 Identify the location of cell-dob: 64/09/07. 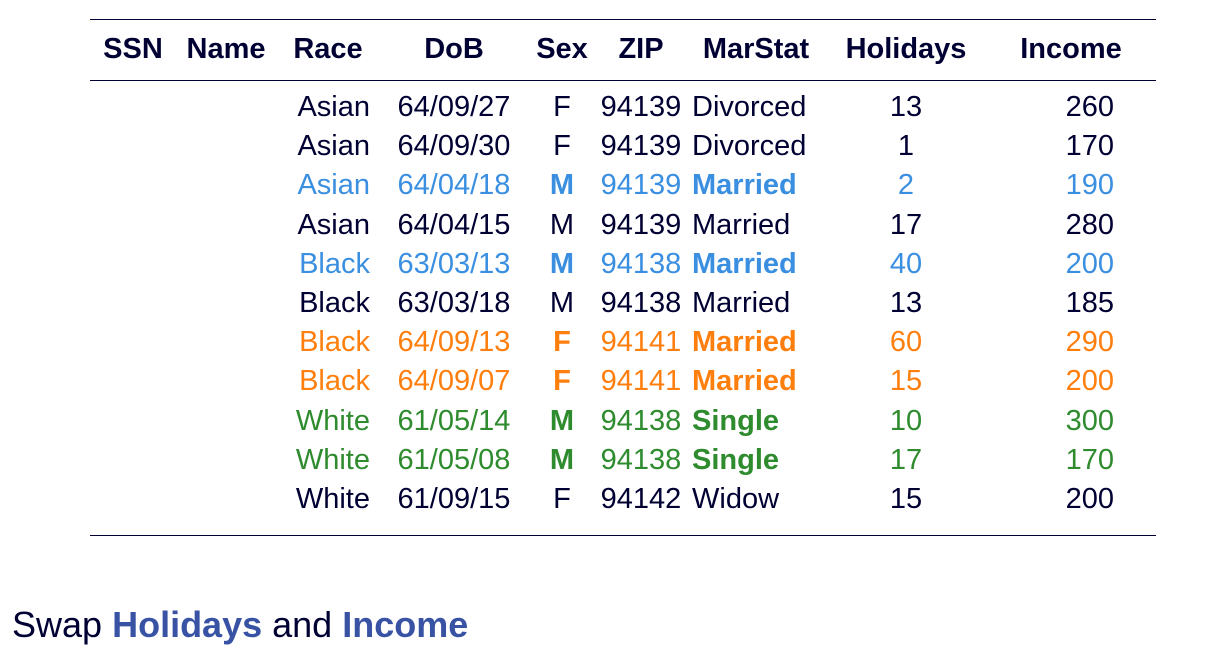
(454, 381).